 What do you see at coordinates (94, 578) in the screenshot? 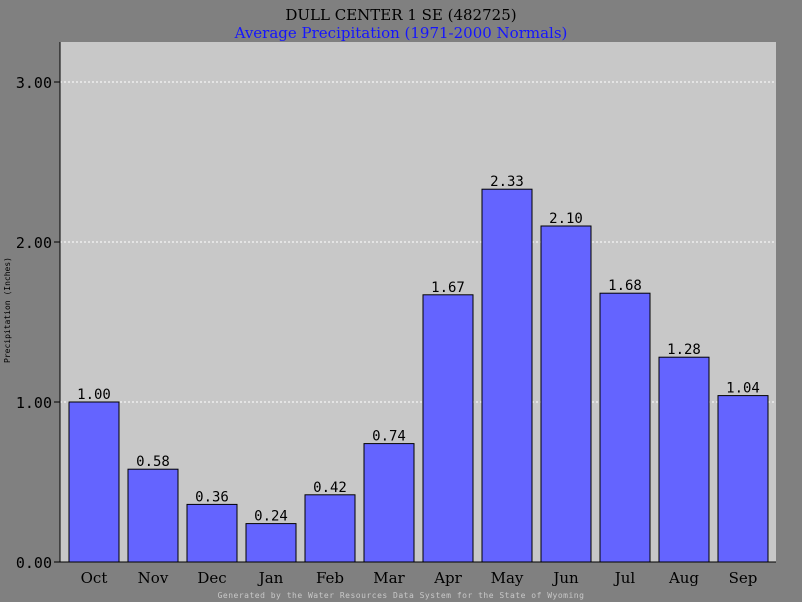
I see `x-tick-label: Oct` at bounding box center [94, 578].